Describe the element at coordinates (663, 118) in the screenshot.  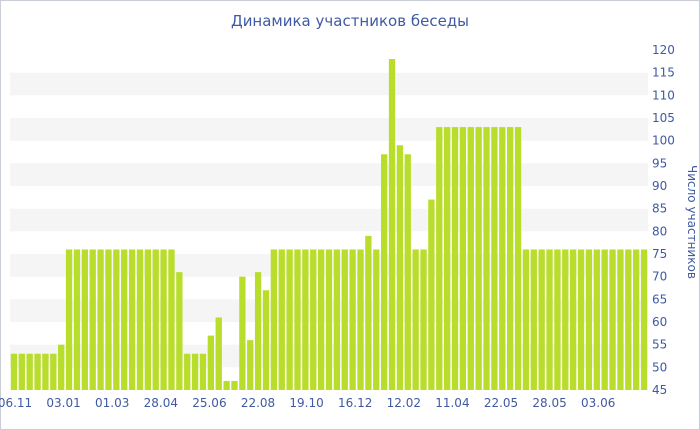
I see `y-tick-label: 105` at that location.